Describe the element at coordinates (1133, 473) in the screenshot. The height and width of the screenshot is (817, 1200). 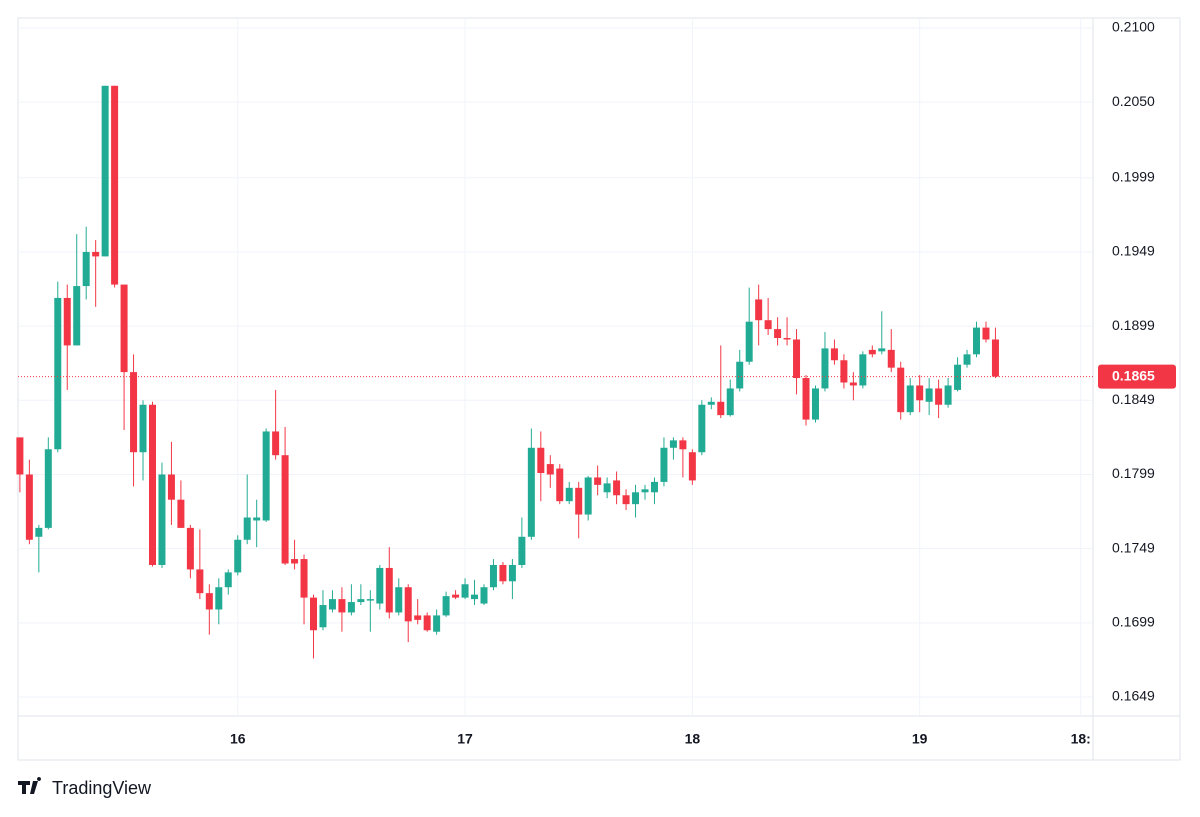
I see `y-tick-label: 0.1799` at that location.